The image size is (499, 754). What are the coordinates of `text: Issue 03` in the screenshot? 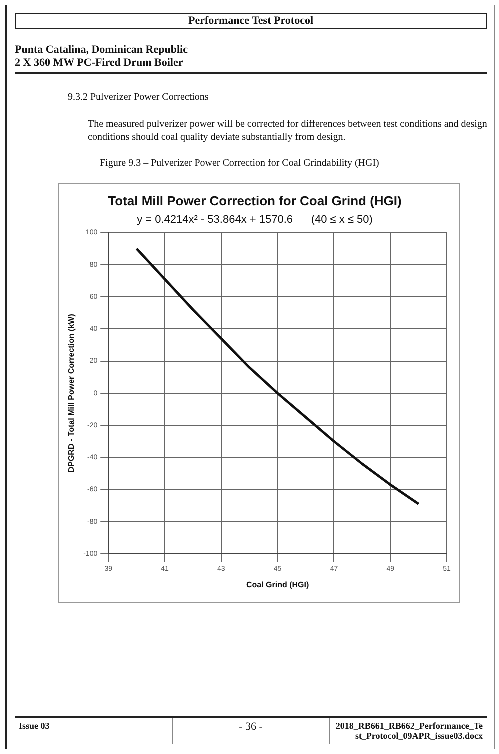 It's located at (94, 731).